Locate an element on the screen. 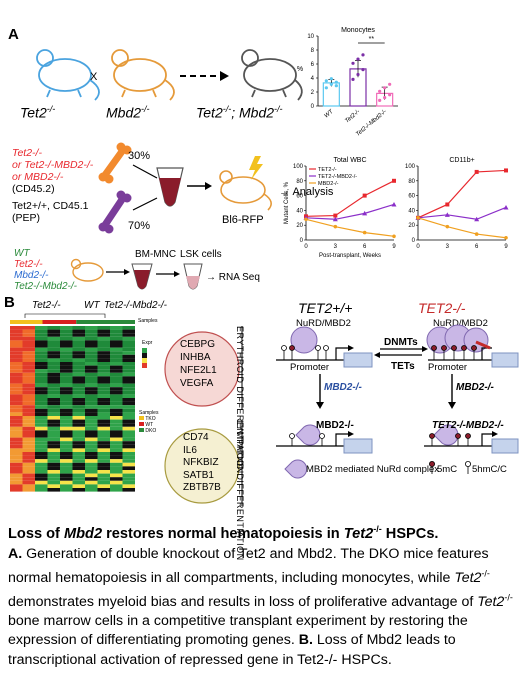  legend-entry: TET2-/-MBD2-/- is located at coordinates (337, 177).